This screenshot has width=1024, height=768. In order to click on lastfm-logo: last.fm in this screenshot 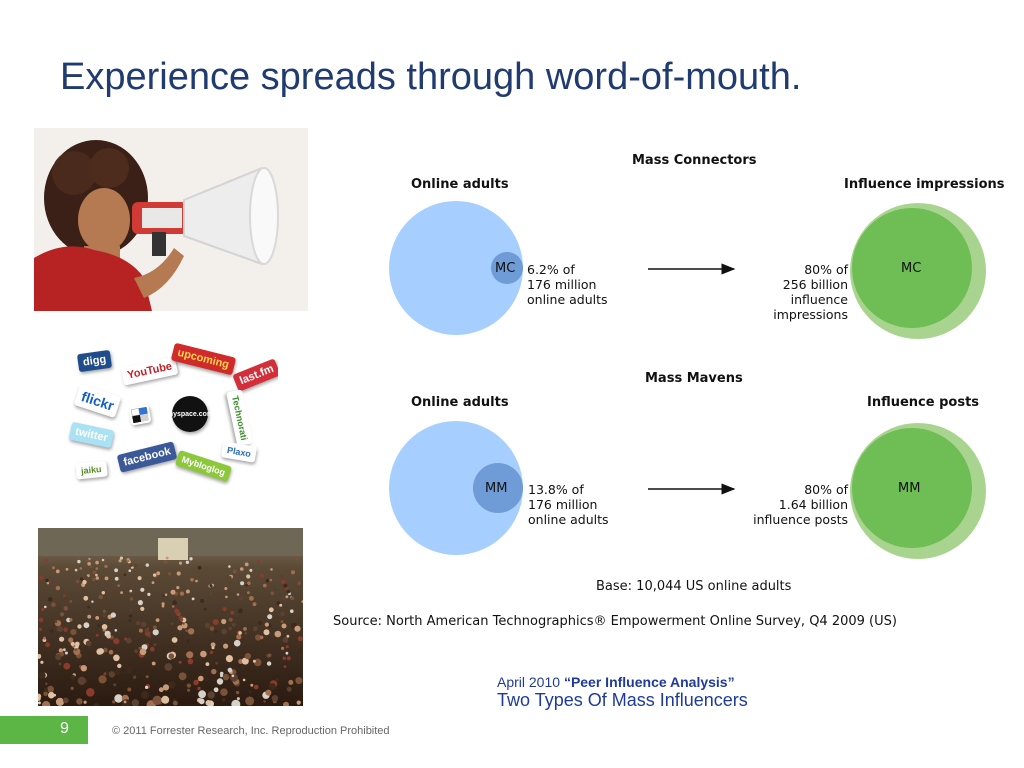, I will do `click(255, 375)`.